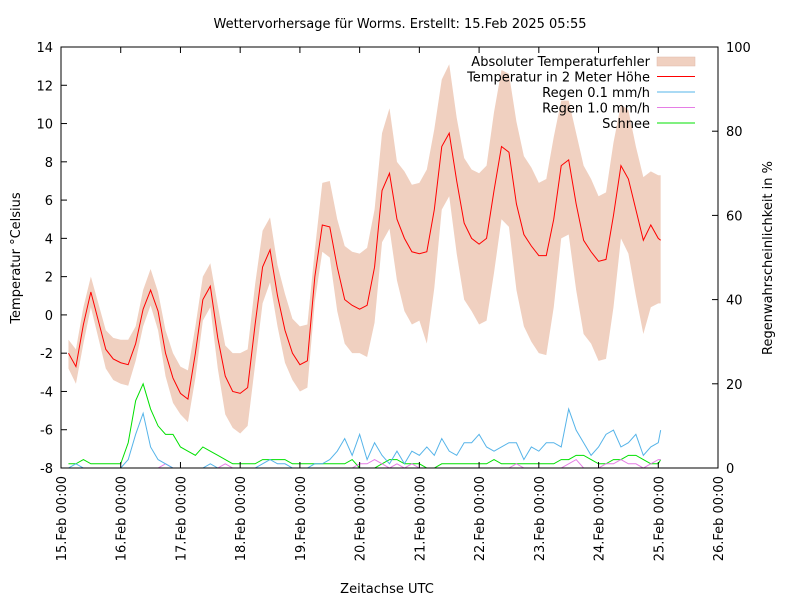  I want to click on y2-tick-label: 0, so click(730, 469).